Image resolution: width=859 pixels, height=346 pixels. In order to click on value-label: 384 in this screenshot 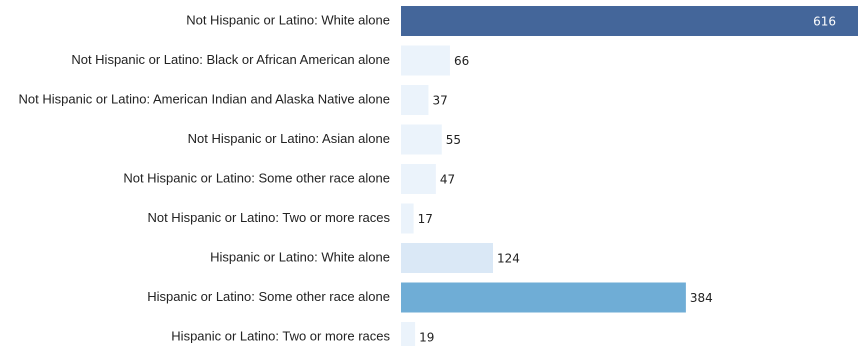, I will do `click(701, 298)`.